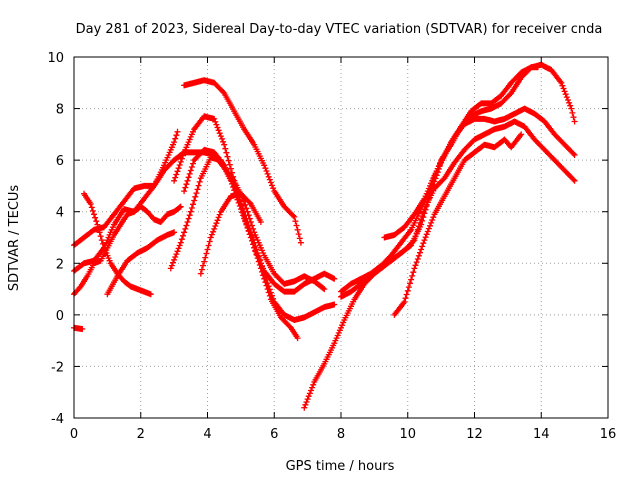  Describe the element at coordinates (74, 434) in the screenshot. I see `x-tick-label: 0` at that location.